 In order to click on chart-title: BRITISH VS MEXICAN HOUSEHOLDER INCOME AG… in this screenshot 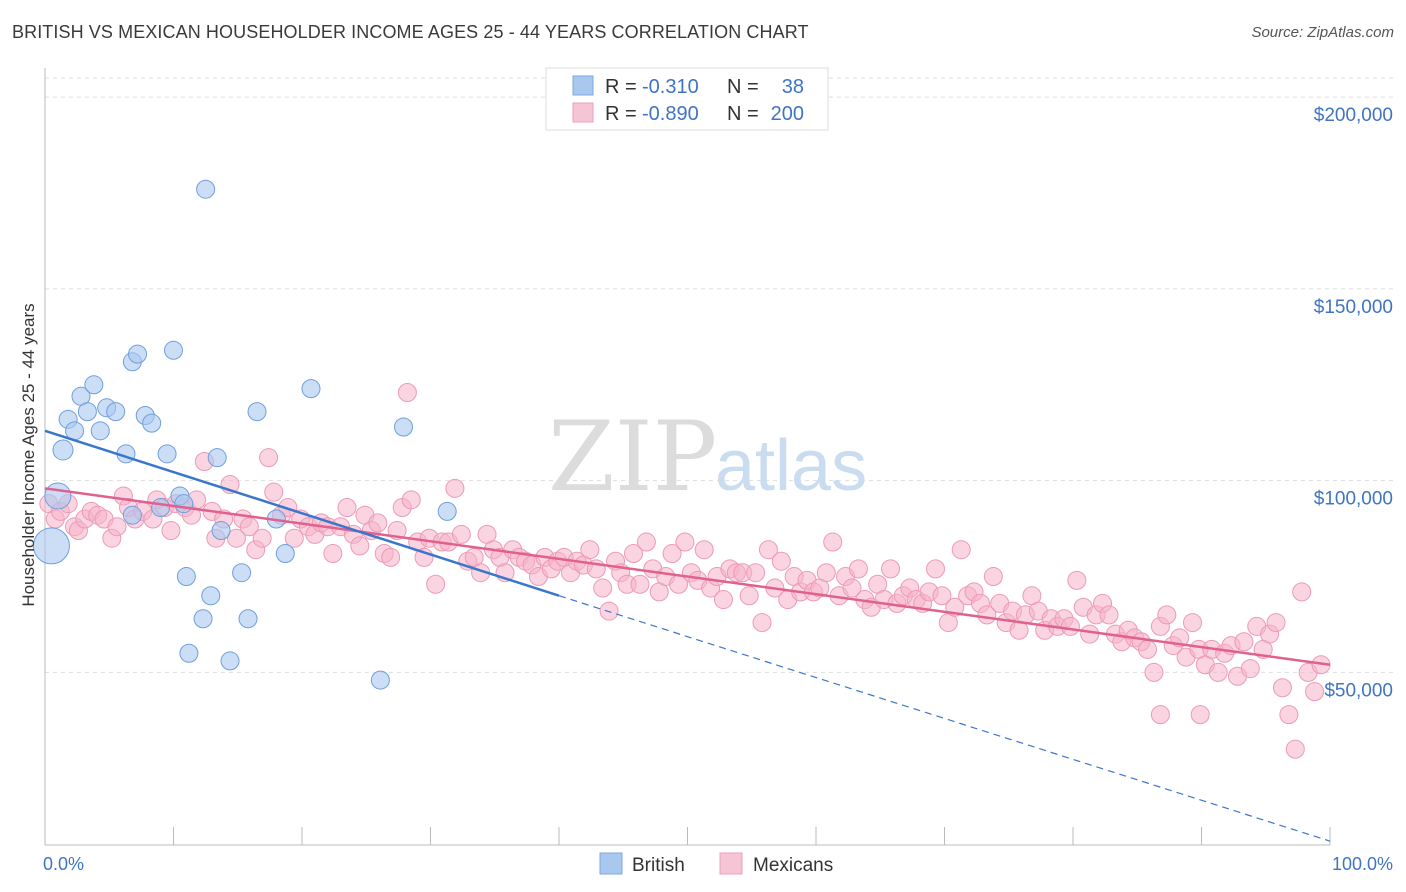, I will do `click(410, 32)`.